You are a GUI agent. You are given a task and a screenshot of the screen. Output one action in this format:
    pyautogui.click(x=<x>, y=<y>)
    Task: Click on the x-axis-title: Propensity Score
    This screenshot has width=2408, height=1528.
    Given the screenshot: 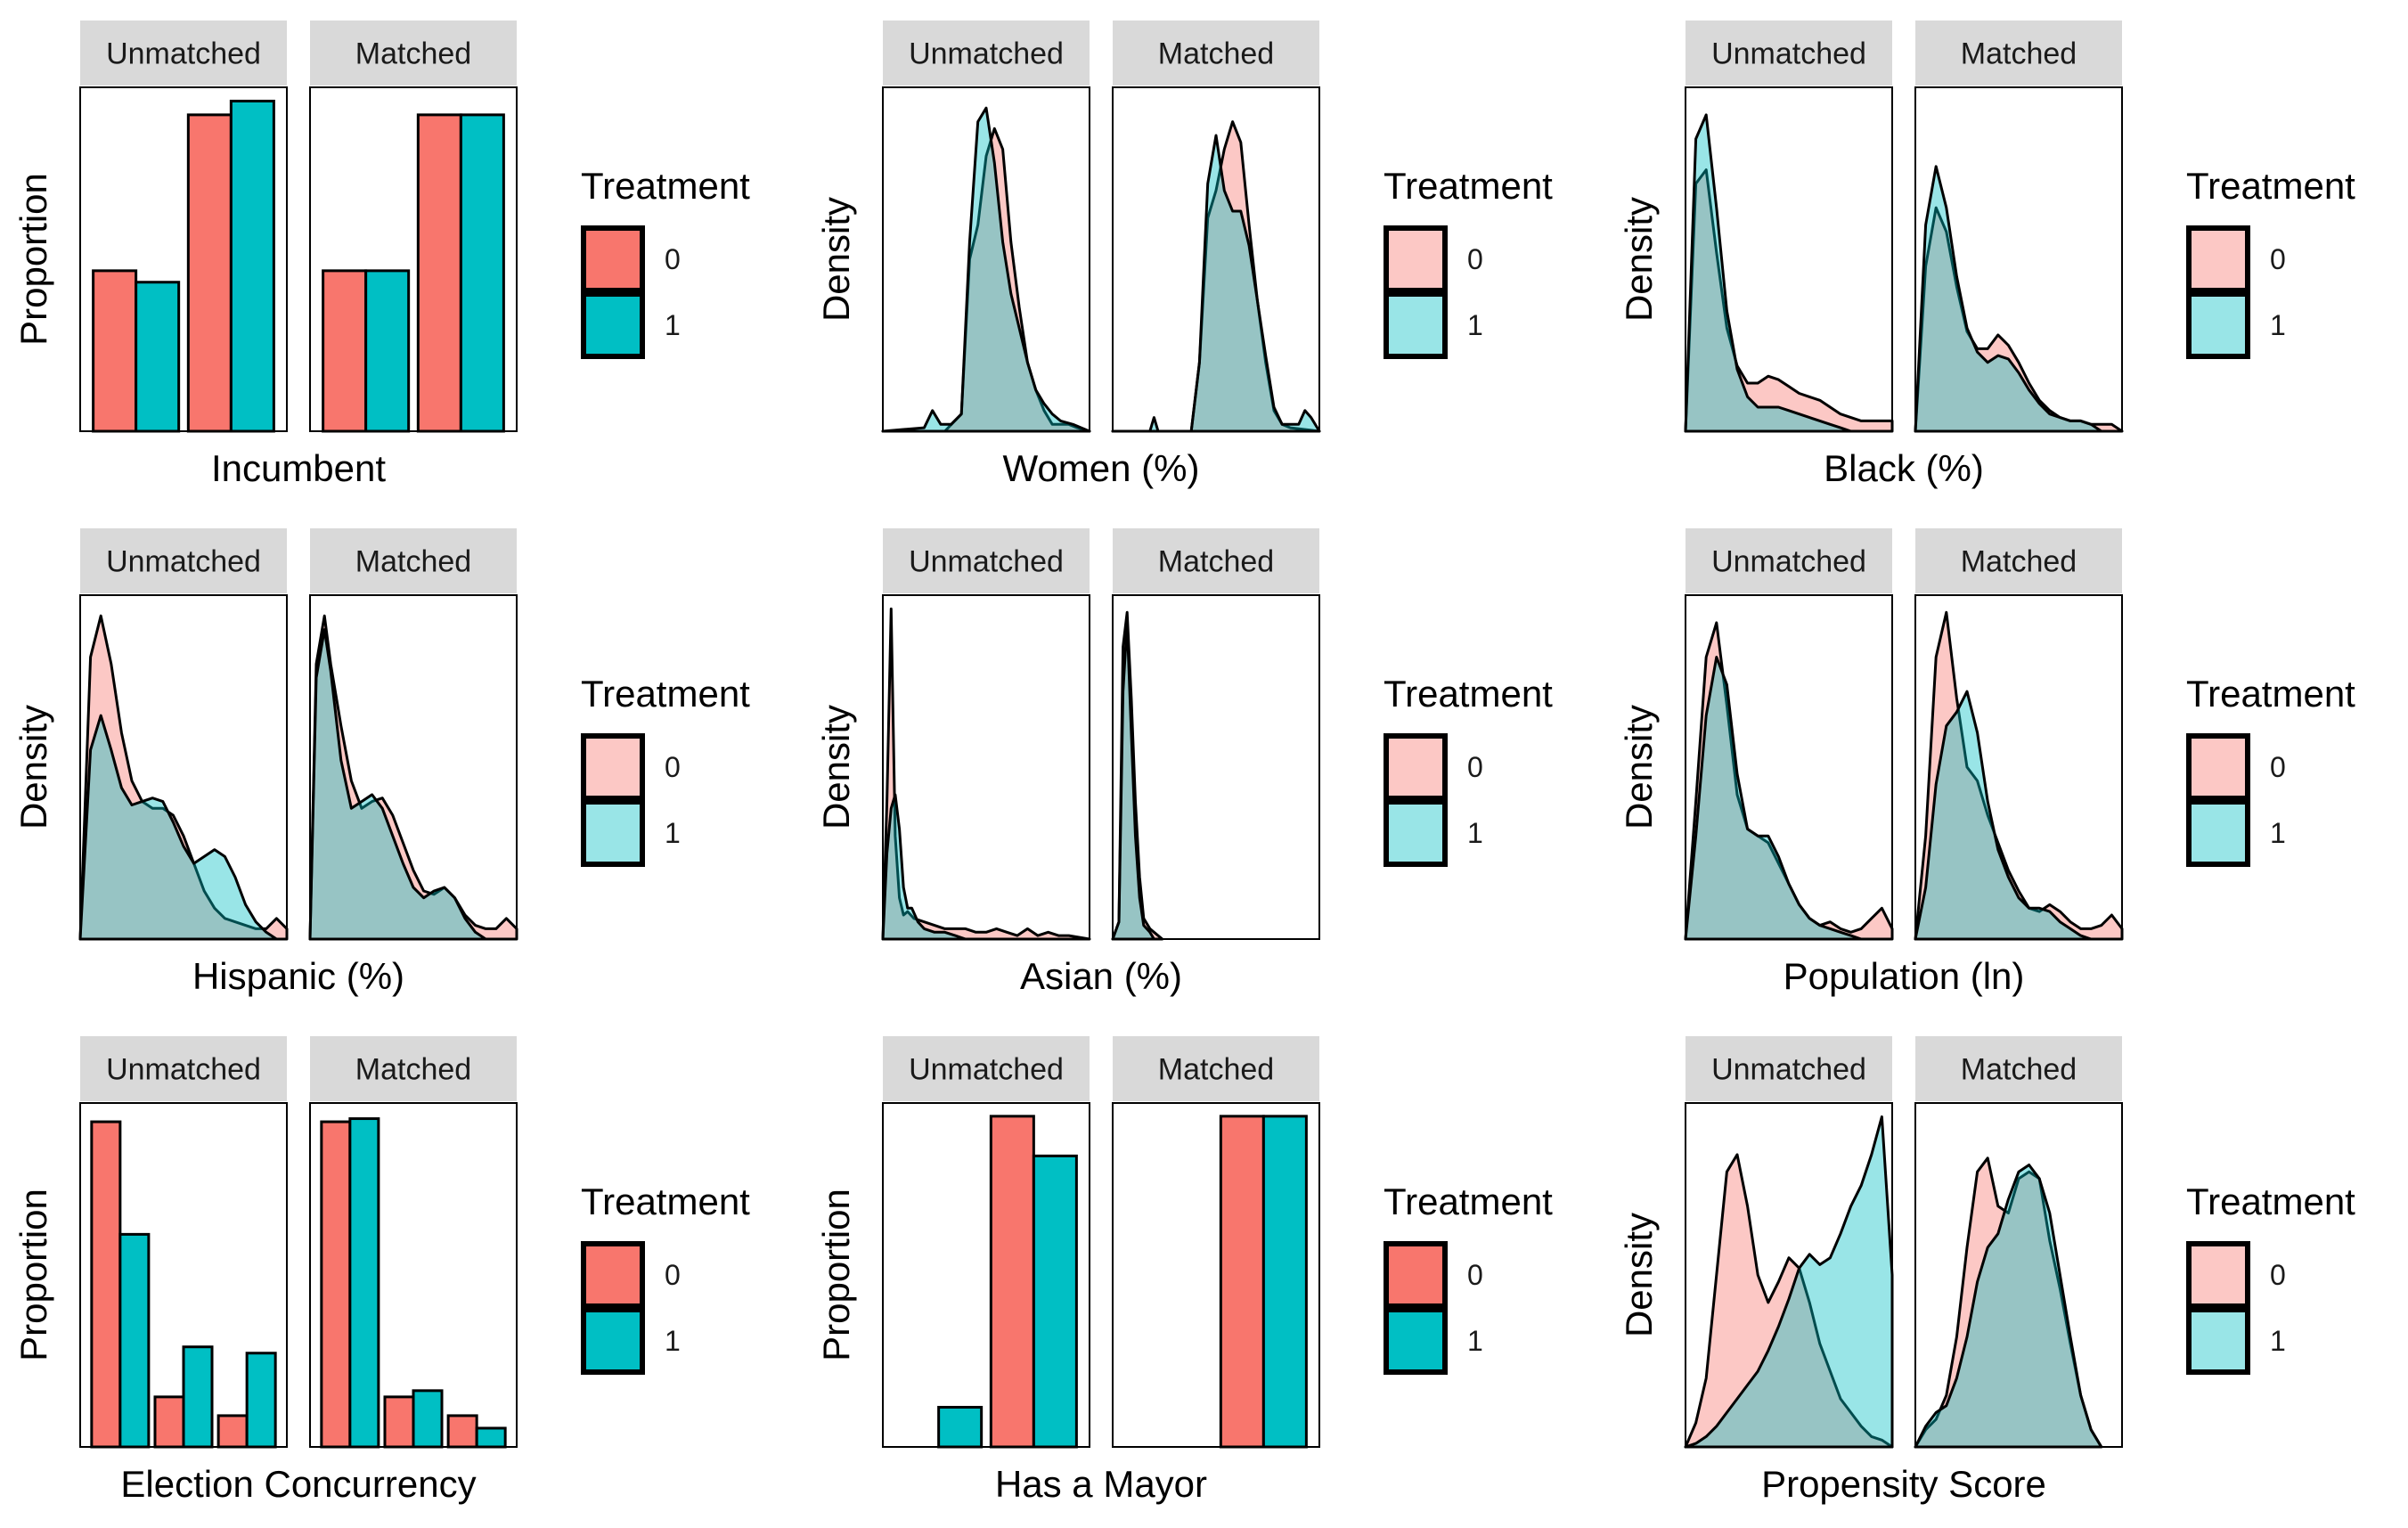 What is the action you would take?
    pyautogui.click(x=1903, y=1484)
    